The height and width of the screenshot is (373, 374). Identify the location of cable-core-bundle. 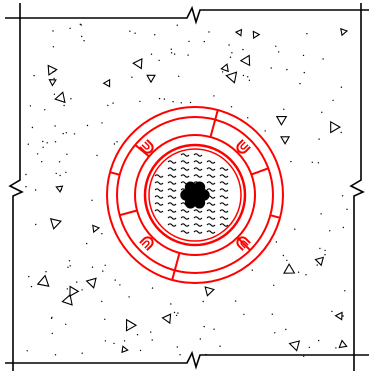
(195, 195).